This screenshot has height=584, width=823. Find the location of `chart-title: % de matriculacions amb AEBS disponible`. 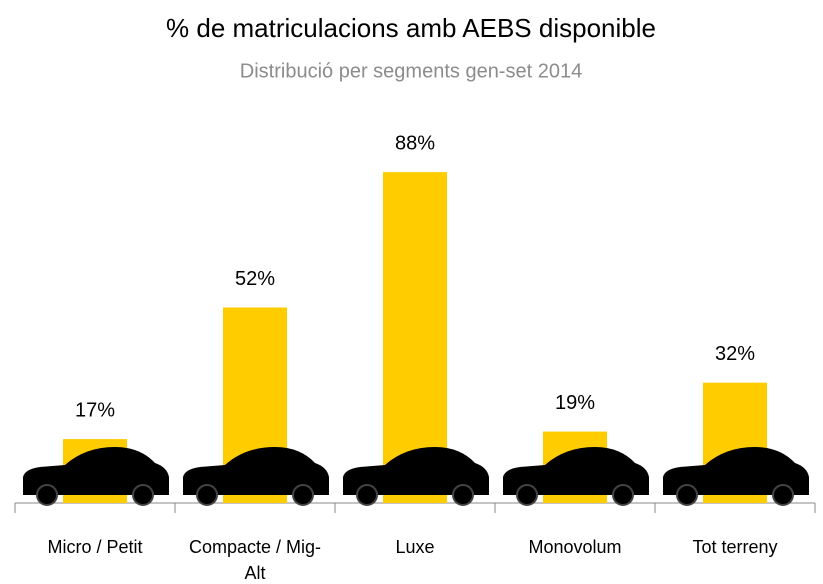

chart-title: % de matriculacions amb AEBS disponible is located at coordinates (411, 28).